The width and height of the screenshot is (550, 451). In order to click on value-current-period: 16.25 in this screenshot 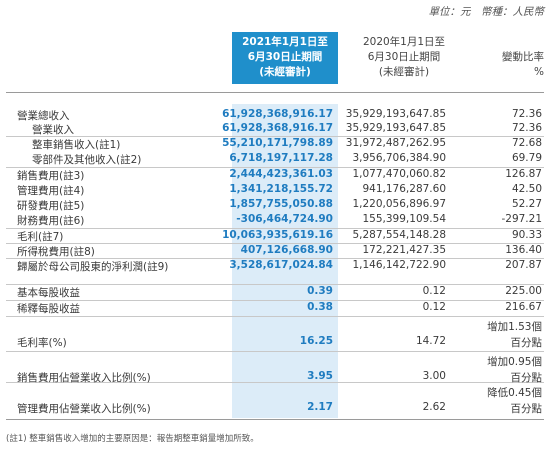, I will do `click(316, 341)`.